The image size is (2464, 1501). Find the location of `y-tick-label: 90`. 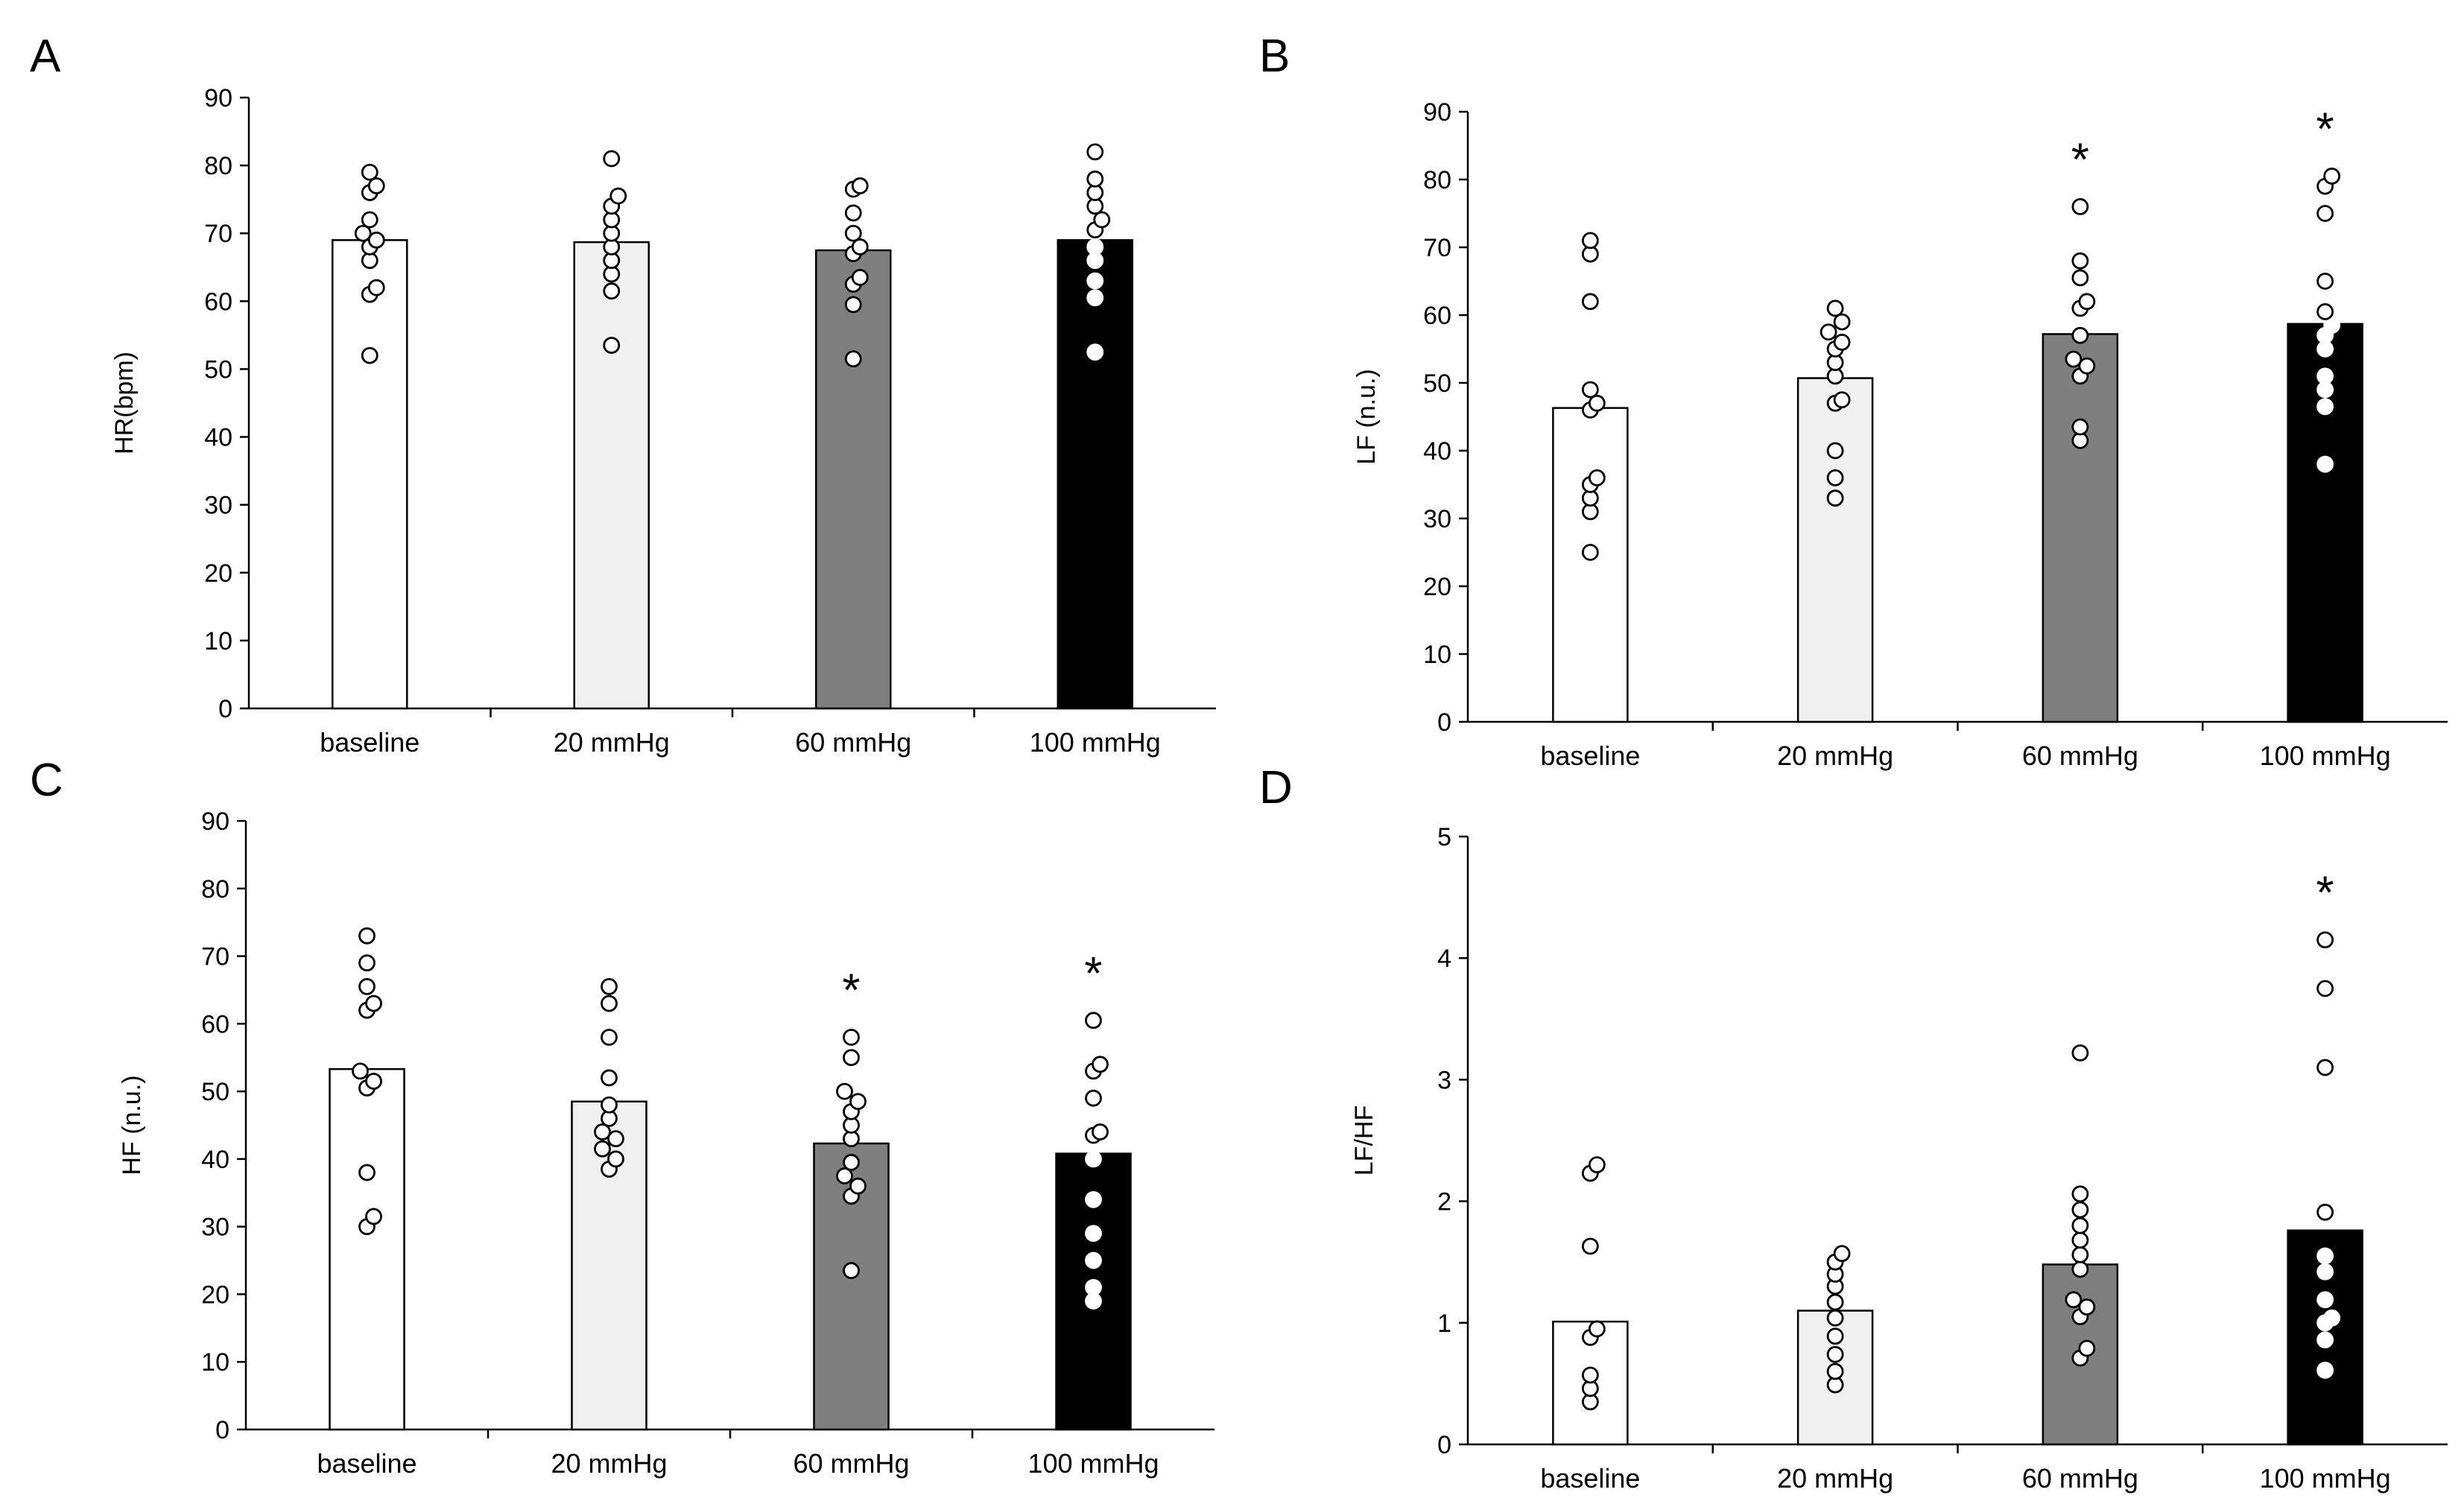

y-tick-label: 90 is located at coordinates (1437, 112).